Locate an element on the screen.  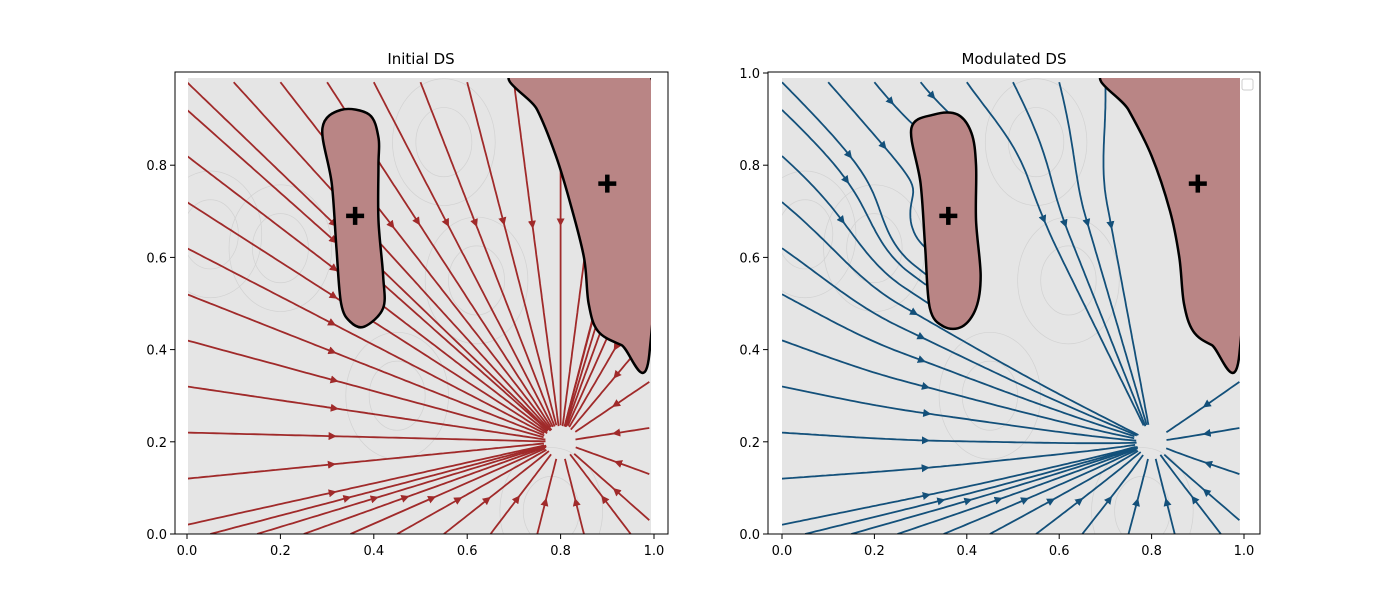
panel-title: Initial DS is located at coordinates (420, 59).